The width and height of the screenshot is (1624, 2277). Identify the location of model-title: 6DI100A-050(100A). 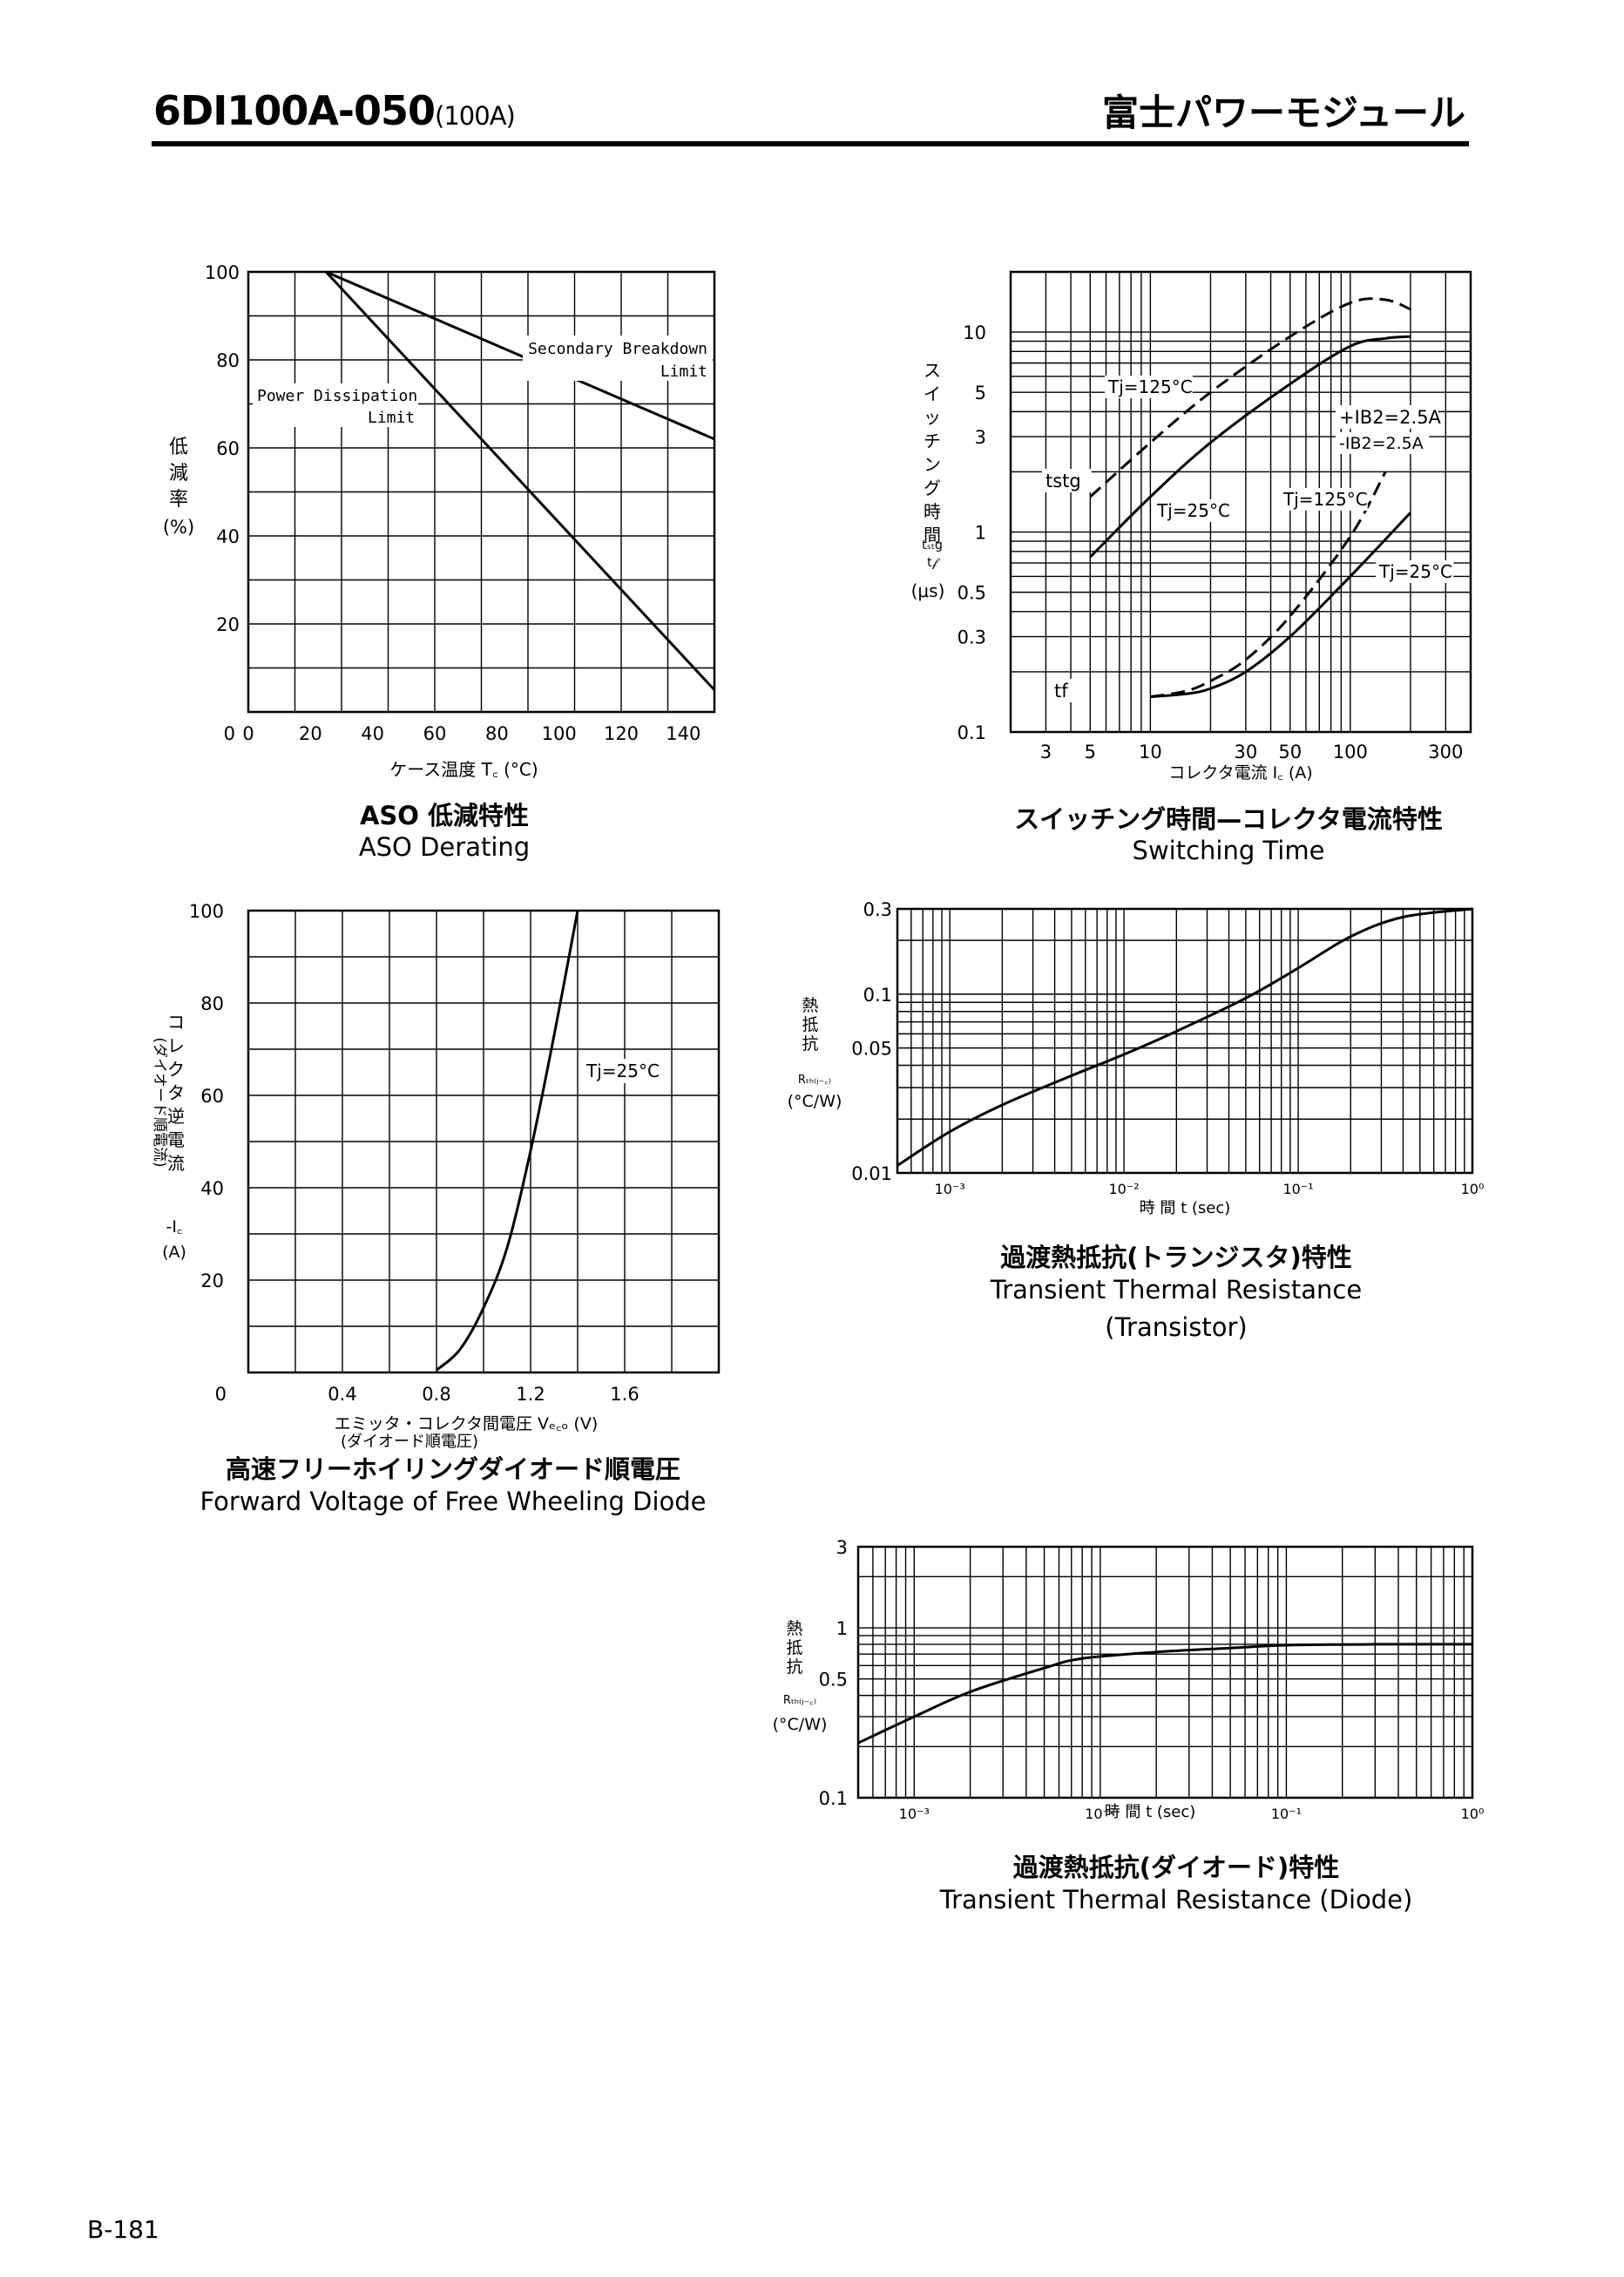
(334, 110).